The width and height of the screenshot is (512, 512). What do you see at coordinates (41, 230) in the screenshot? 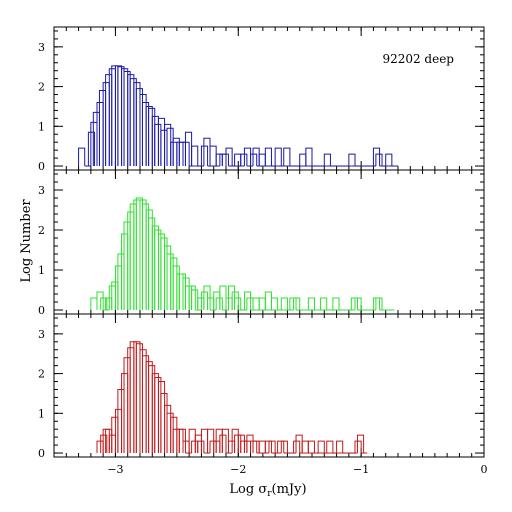
I see `y-tick-label: 2` at bounding box center [41, 230].